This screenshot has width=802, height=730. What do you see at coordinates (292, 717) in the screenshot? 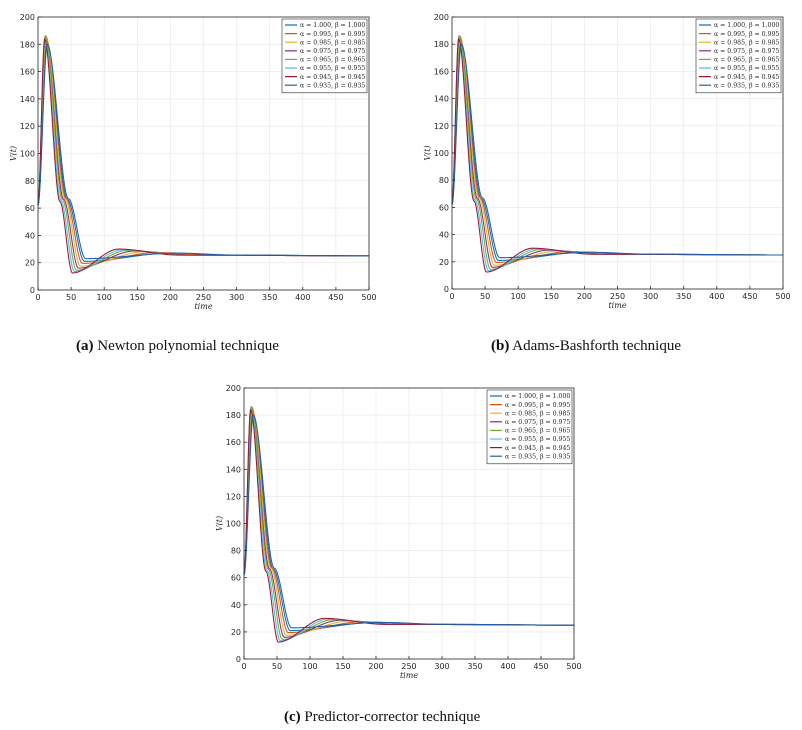
I see `caption-tag-c: (c)` at bounding box center [292, 717].